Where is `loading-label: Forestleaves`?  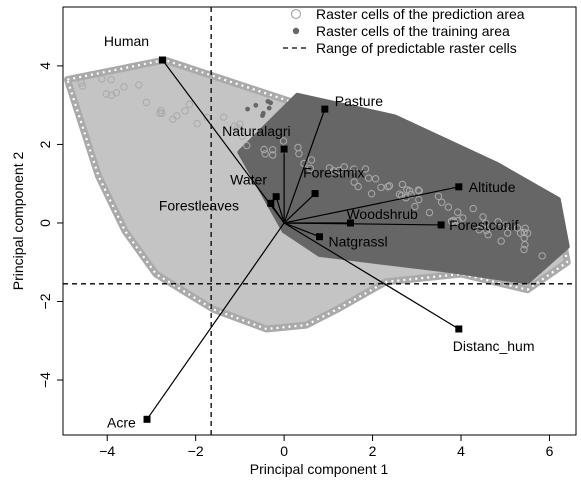 loading-label: Forestleaves is located at coordinates (199, 205).